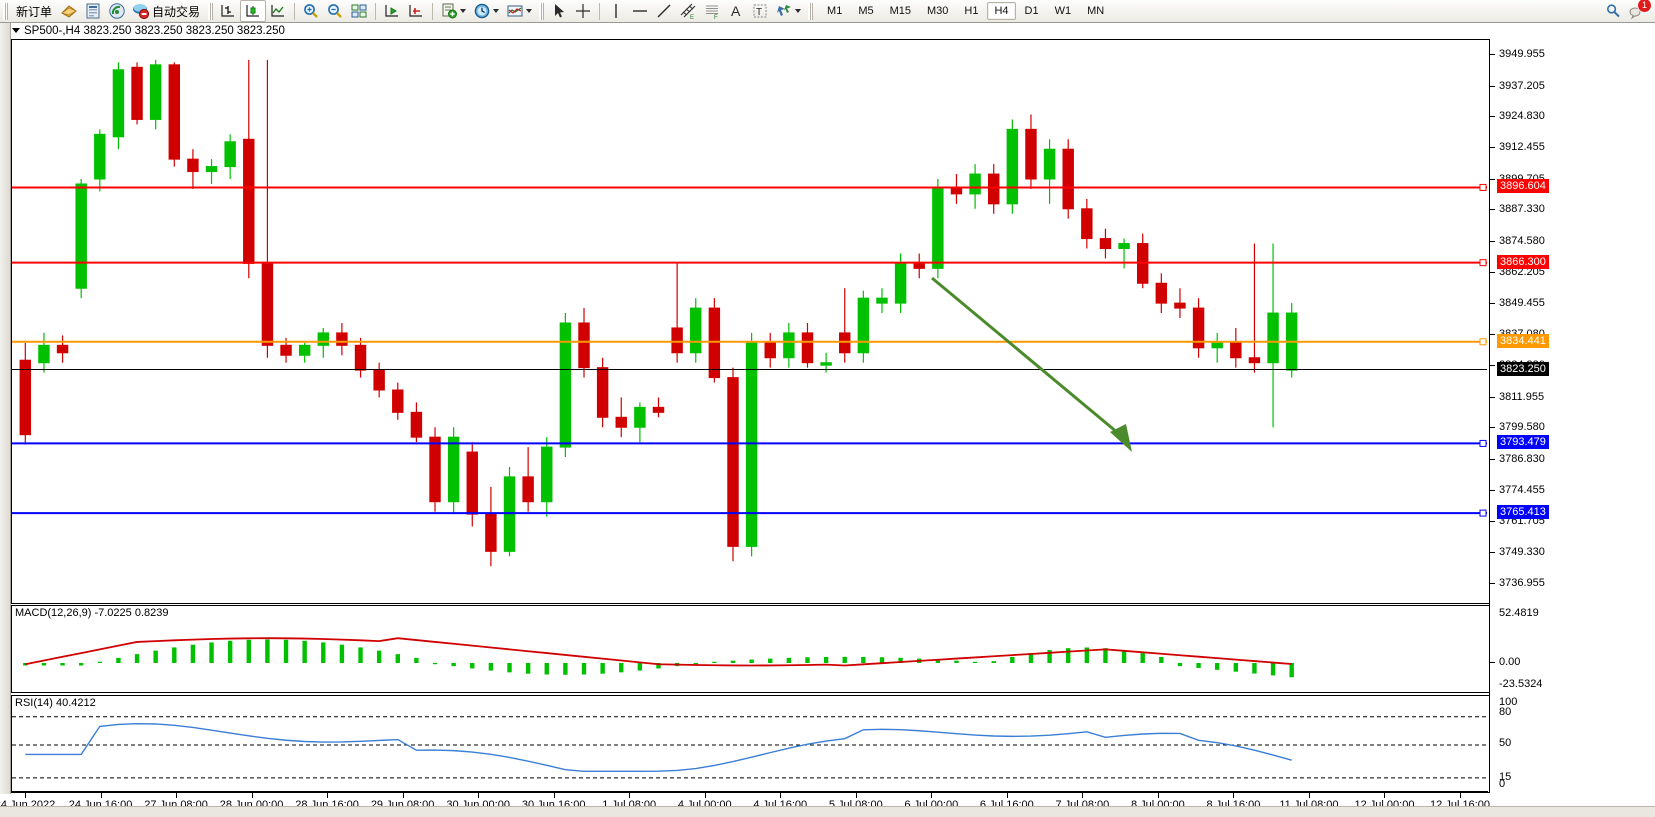 This screenshot has height=817, width=1655. Describe the element at coordinates (664, 11) in the screenshot. I see `trendline-button` at that location.